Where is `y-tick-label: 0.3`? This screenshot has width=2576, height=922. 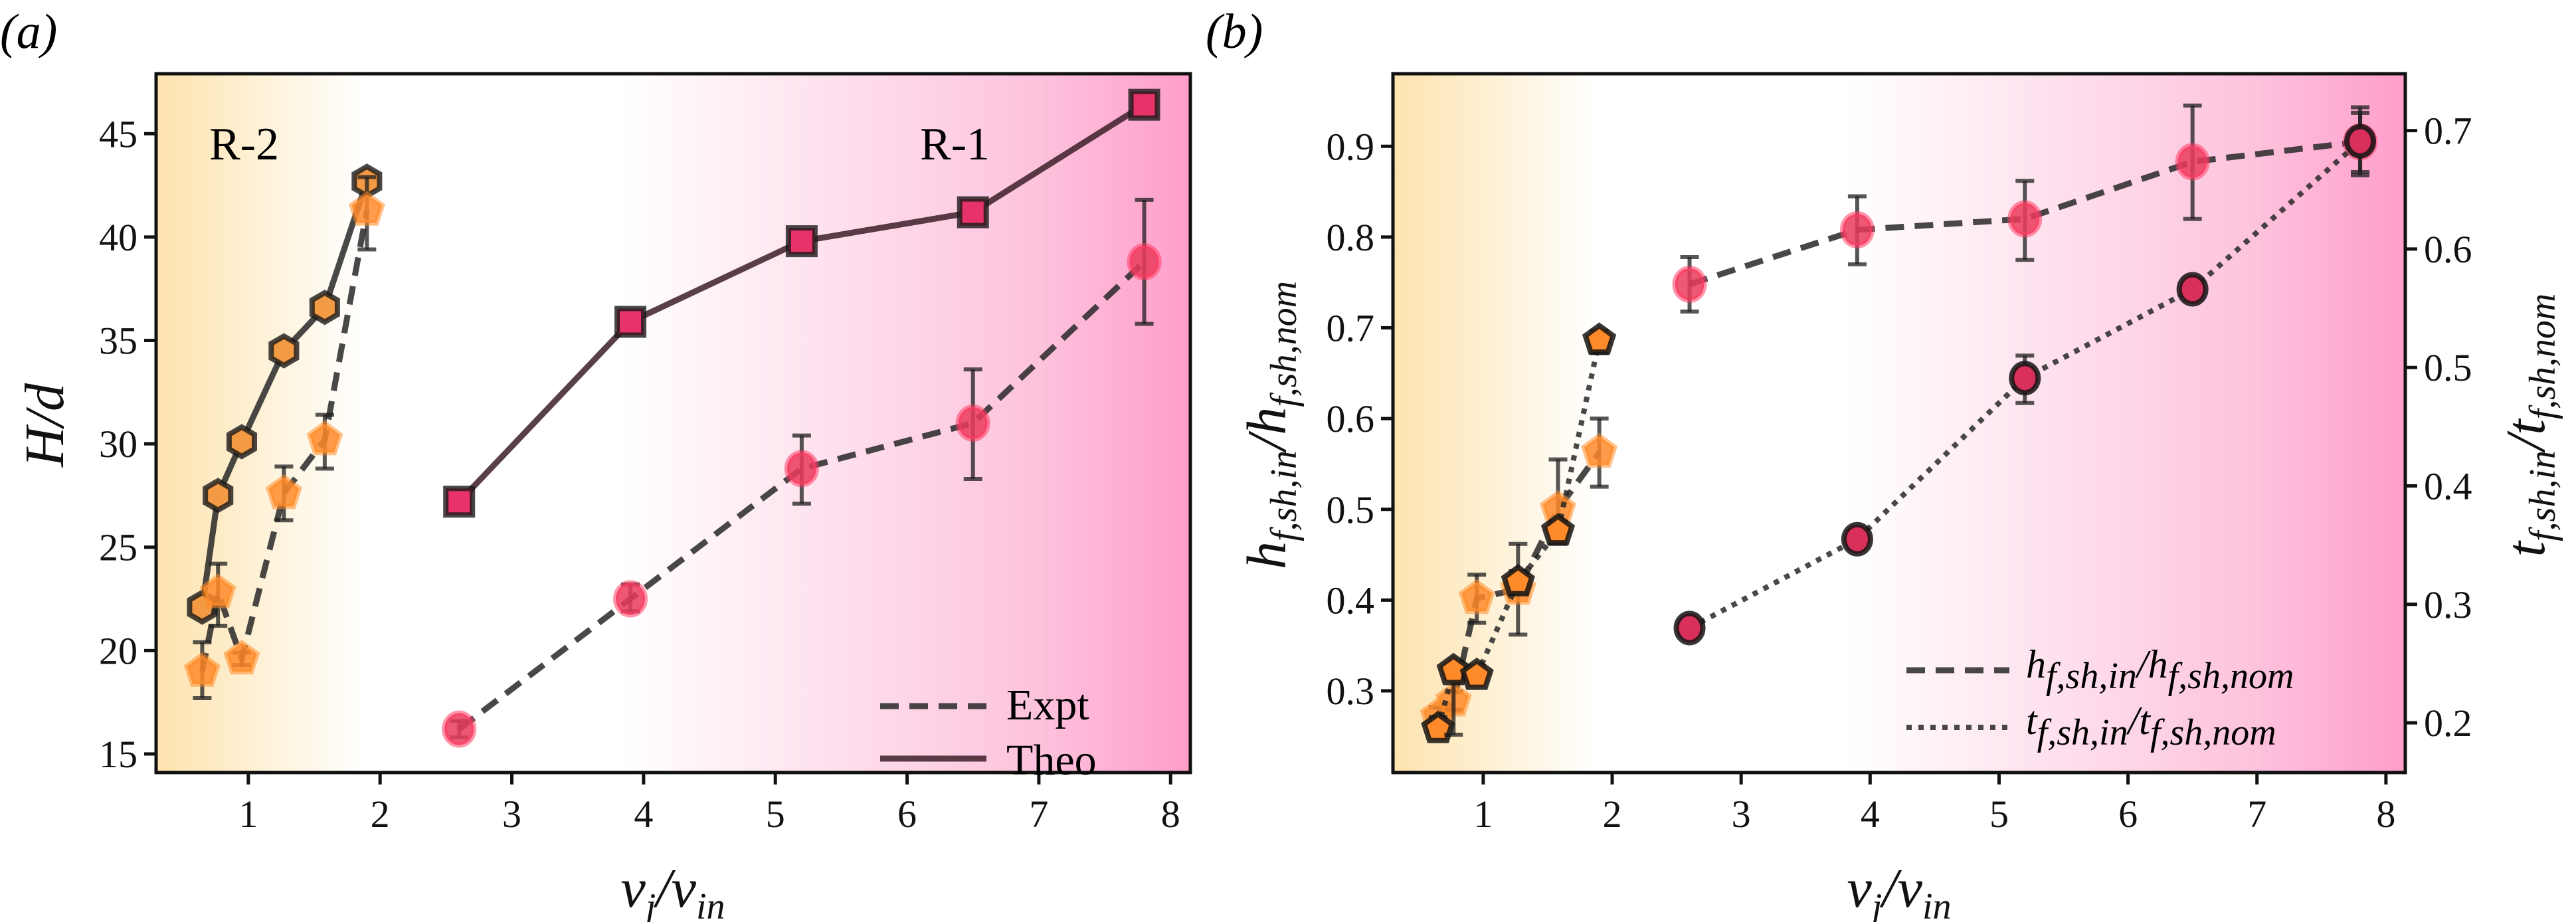
y-tick-label: 0.3 is located at coordinates (1351, 691).